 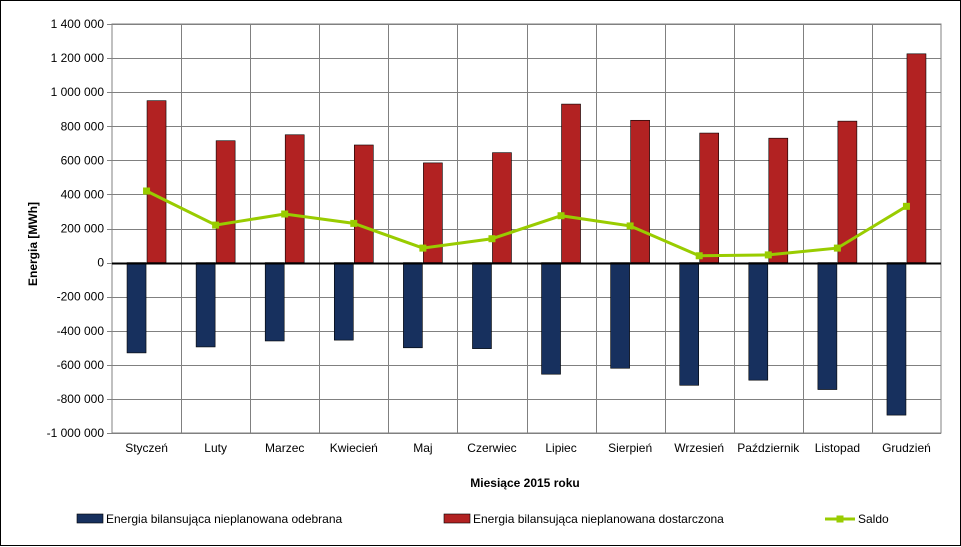 I want to click on legend-item-saldo: Saldo, so click(x=857, y=519).